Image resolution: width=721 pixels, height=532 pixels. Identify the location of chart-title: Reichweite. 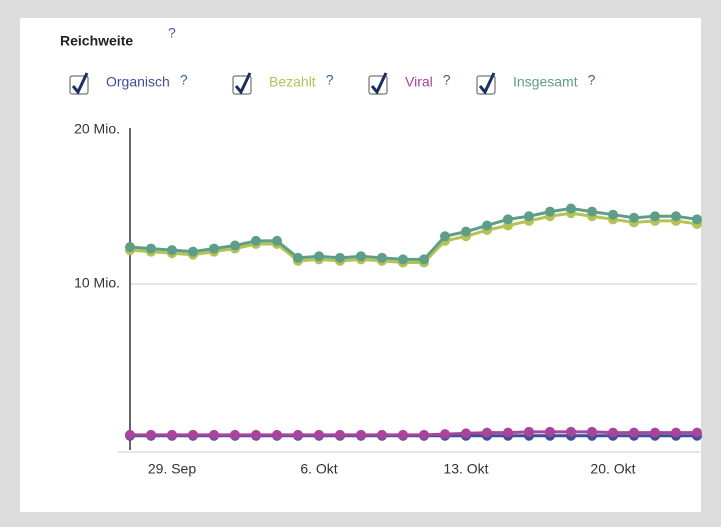
(96, 41).